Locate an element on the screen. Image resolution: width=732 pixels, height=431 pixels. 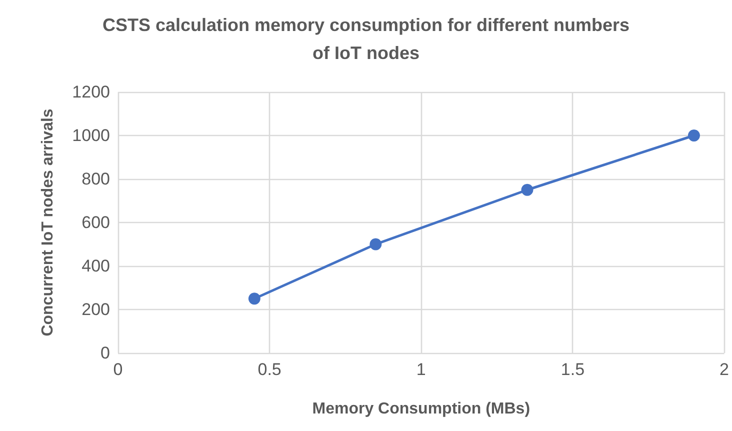
x-tick-label: 0.5 is located at coordinates (270, 369).